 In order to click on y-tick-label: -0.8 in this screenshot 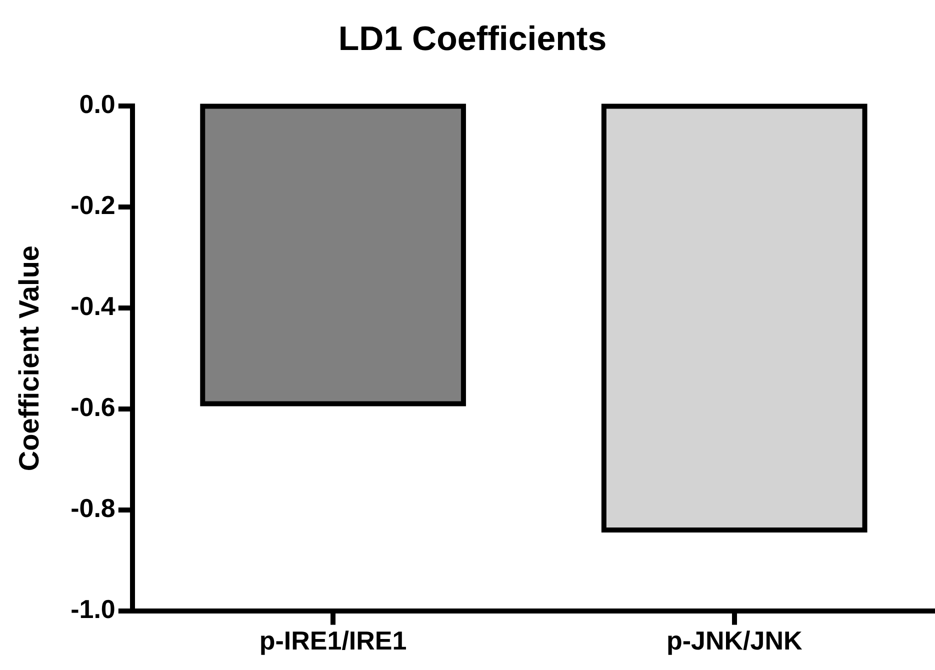, I will do `click(93, 507)`.